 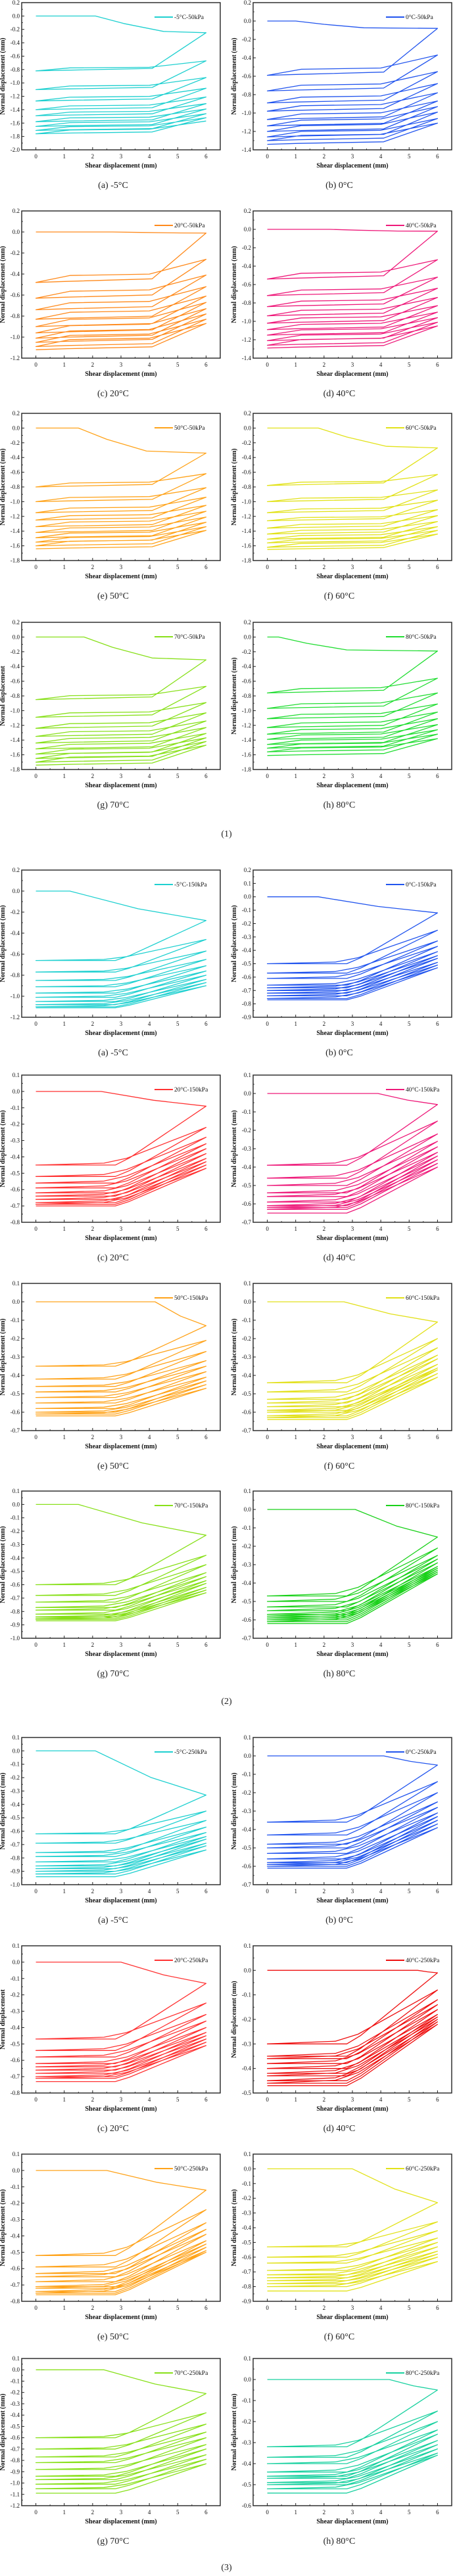 What do you see at coordinates (420, 18) in the screenshot?
I see `legend-label: 0°C-50kPa` at bounding box center [420, 18].